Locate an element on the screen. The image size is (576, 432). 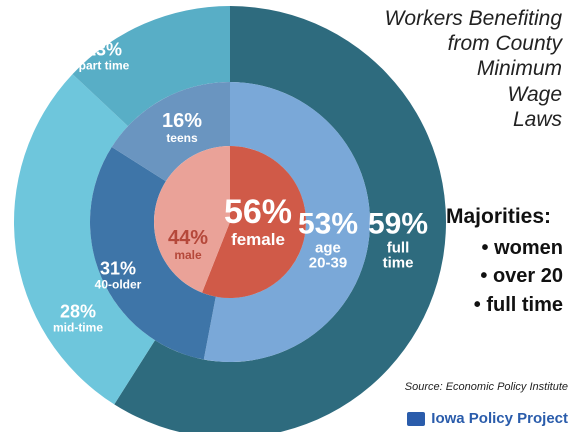
slice-label: 31% 40-older is located at coordinates (118, 274).